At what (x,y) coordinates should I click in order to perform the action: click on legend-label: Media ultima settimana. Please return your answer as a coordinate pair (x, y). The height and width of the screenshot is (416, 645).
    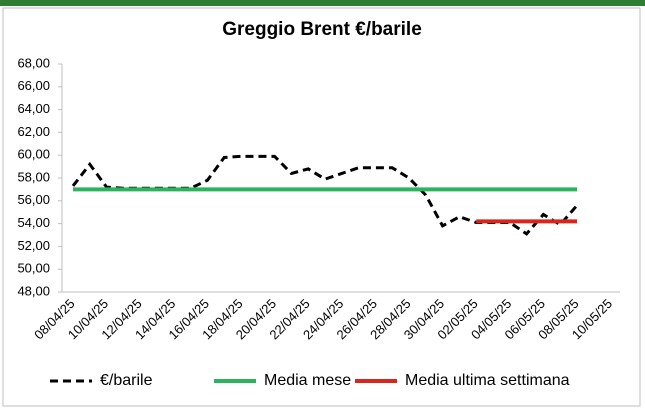
    Looking at the image, I should click on (487, 380).